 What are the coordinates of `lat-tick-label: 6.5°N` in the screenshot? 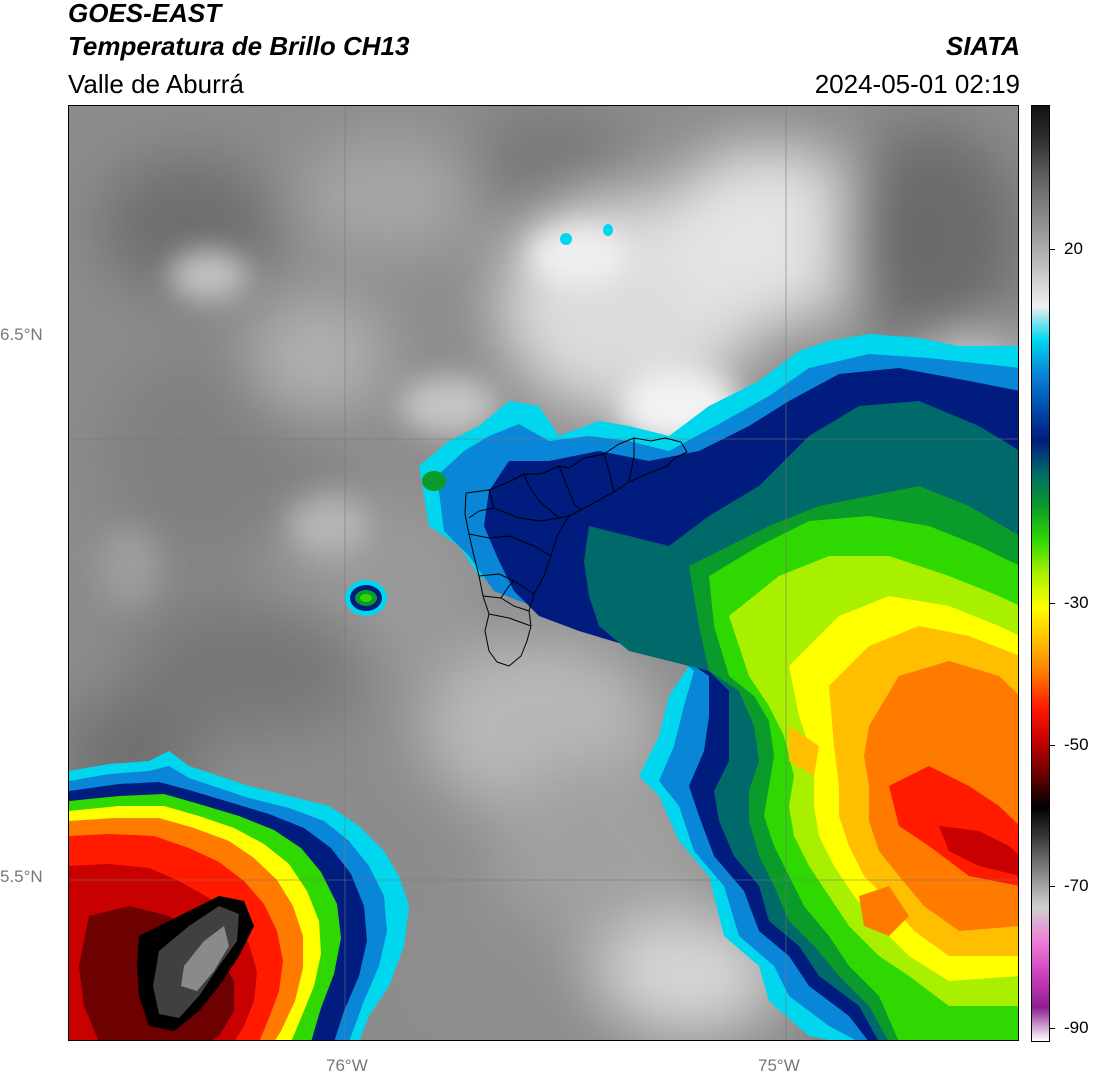 It's located at (21, 334).